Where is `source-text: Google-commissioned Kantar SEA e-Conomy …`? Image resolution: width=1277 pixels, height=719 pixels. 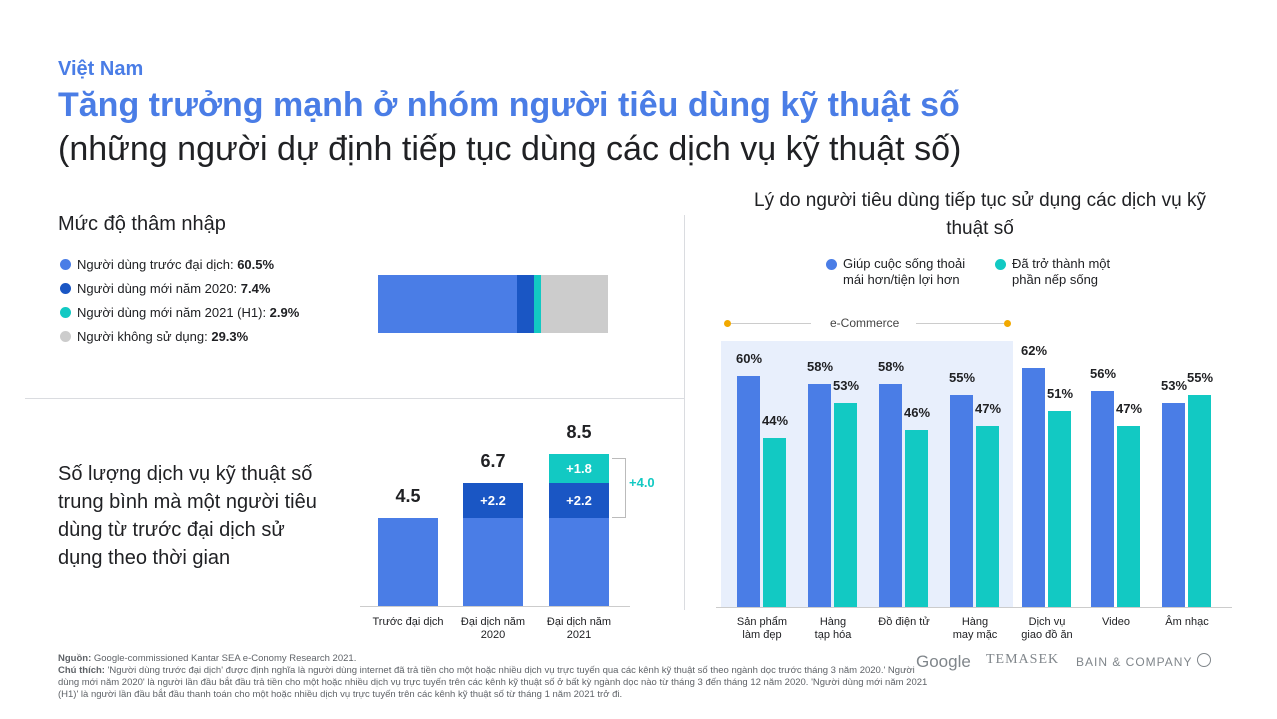
source-text: Google-commissioned Kantar SEA e-Conomy … is located at coordinates (224, 658).